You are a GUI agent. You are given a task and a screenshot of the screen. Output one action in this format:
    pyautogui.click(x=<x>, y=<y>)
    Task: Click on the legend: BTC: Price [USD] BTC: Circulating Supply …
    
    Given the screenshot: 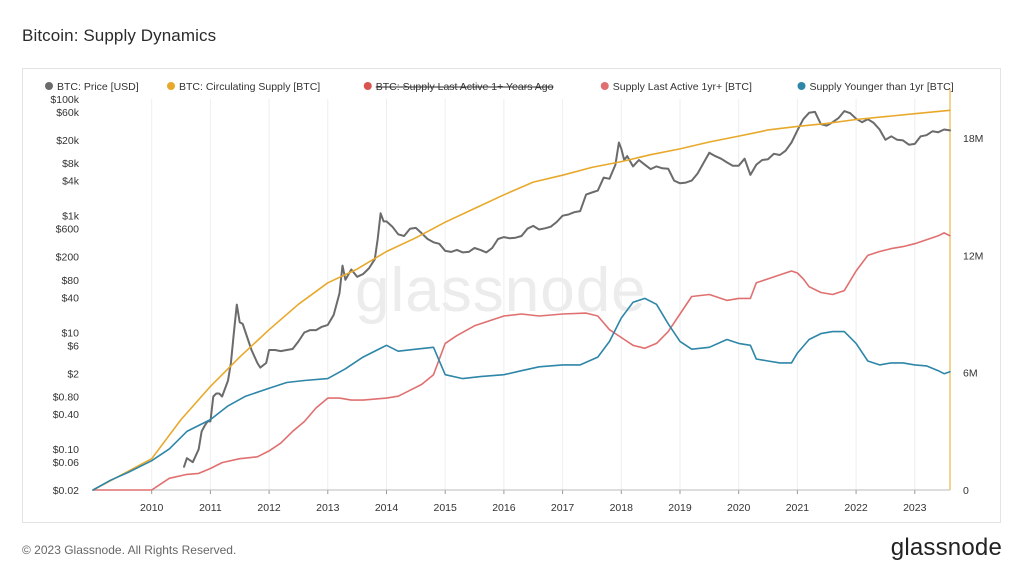 What is the action you would take?
    pyautogui.click(x=499, y=87)
    